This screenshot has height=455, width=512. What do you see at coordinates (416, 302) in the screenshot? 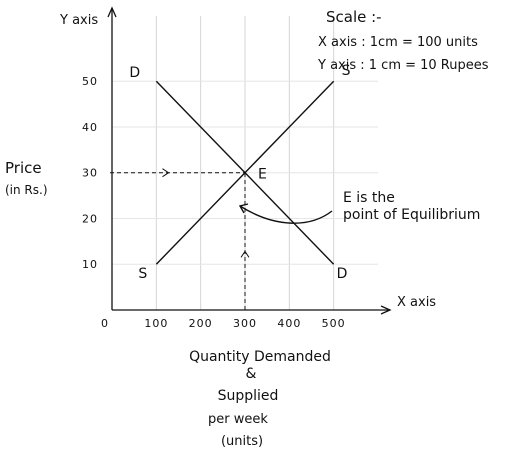
I see `x-axis-label: X axis` at bounding box center [416, 302].